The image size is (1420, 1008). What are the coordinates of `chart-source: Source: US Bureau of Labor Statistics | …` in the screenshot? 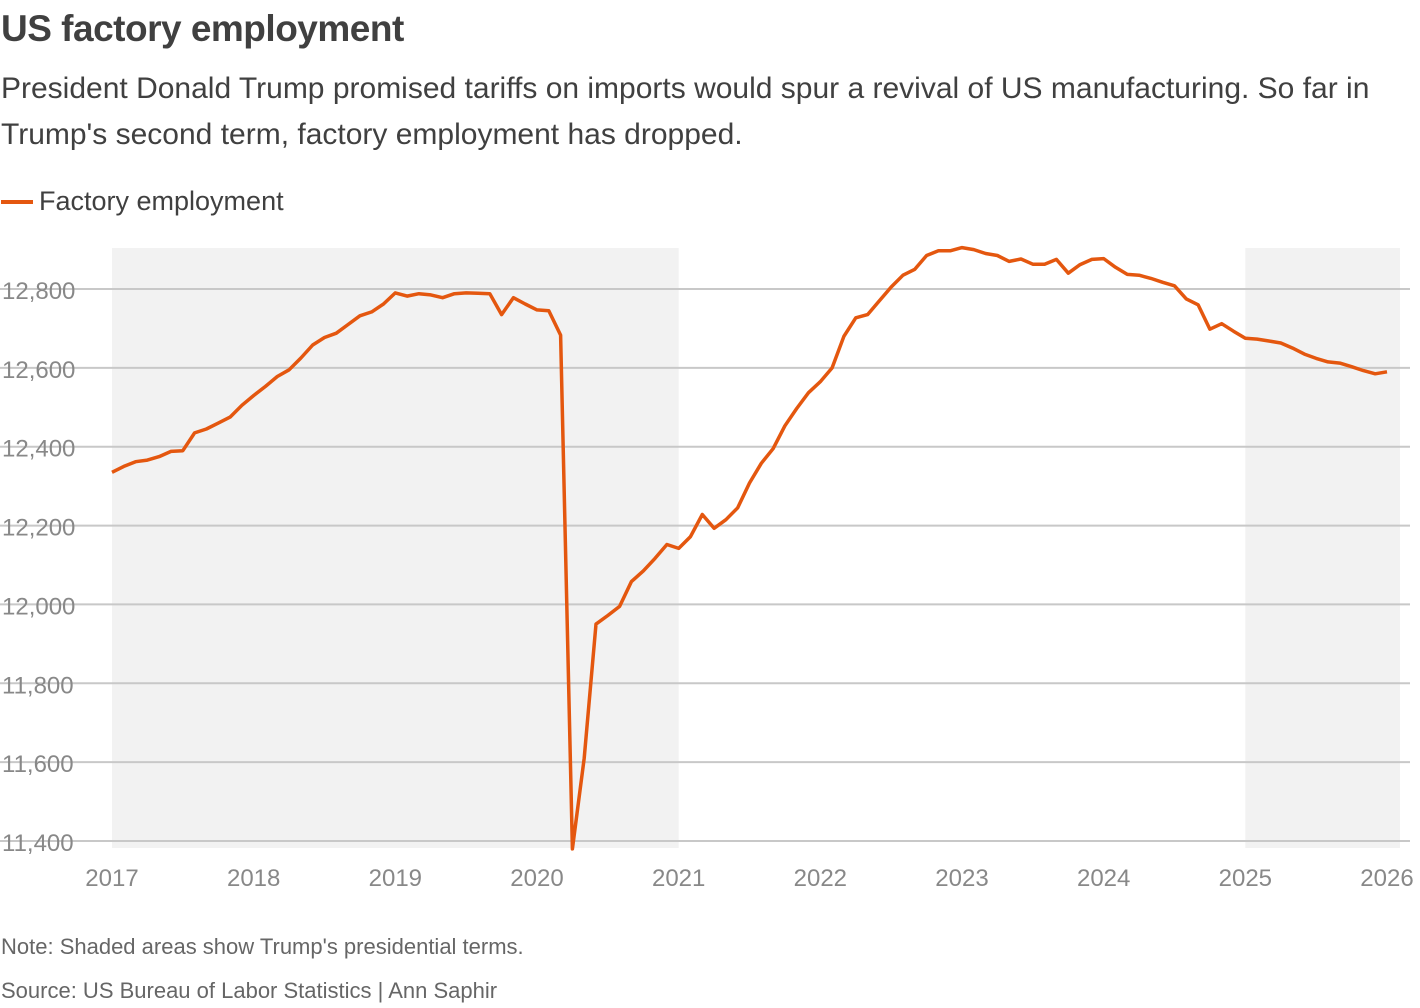 It's located at (249, 990).